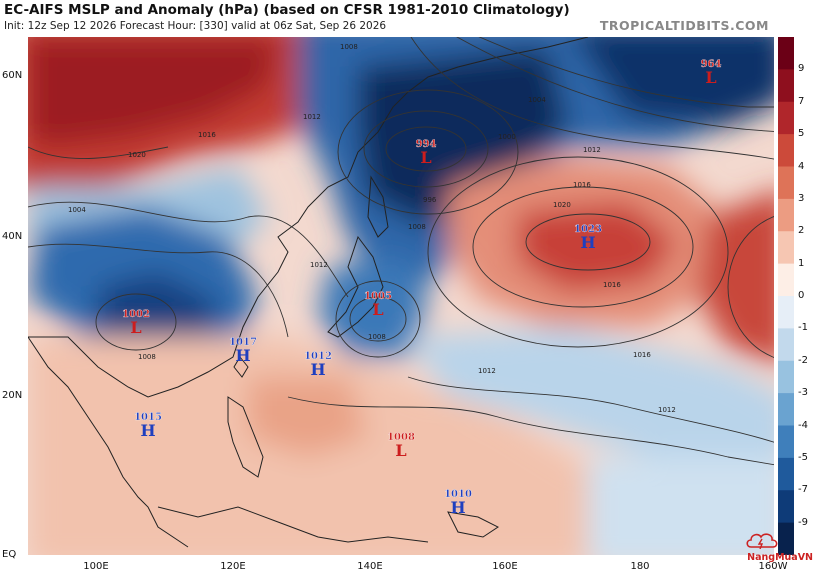 The image size is (819, 573). Describe the element at coordinates (378, 296) in the screenshot. I see `pressure-center-value: 1005` at that location.